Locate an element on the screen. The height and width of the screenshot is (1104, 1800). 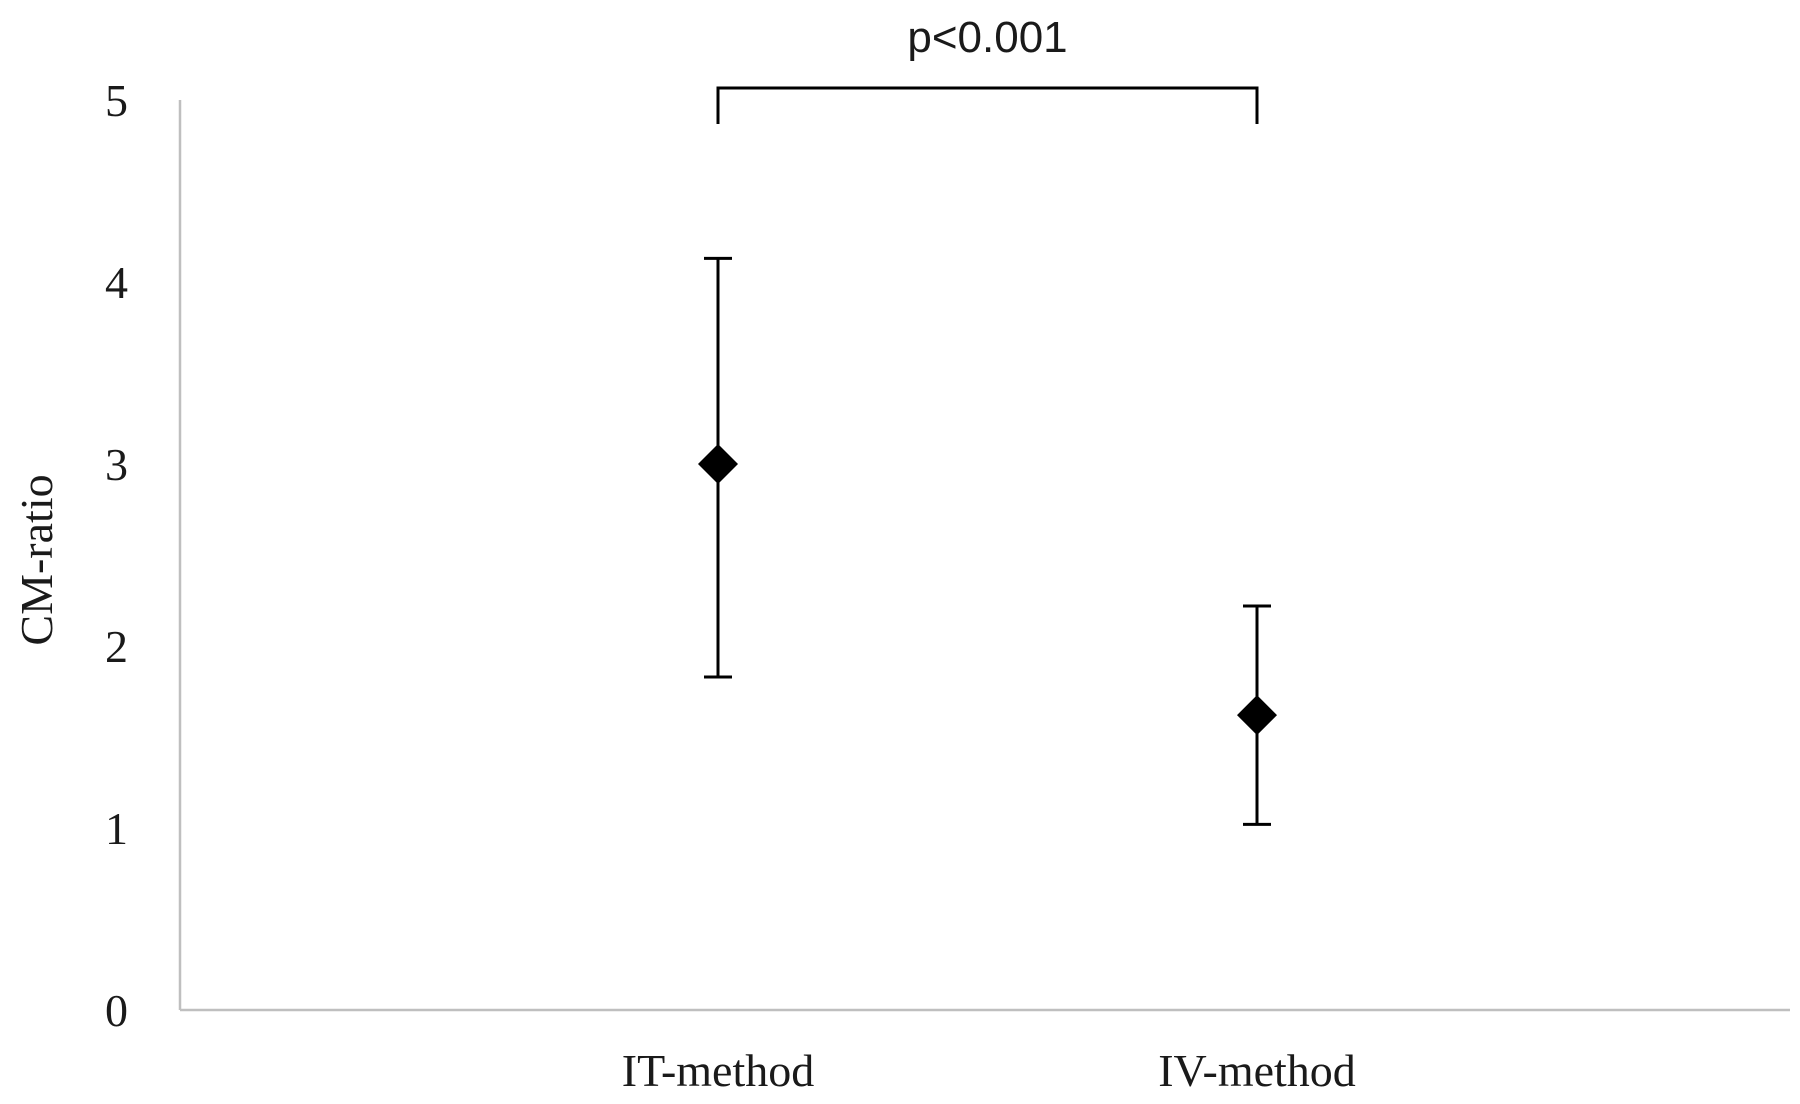
y-tick-label: 3 is located at coordinates (116, 464).